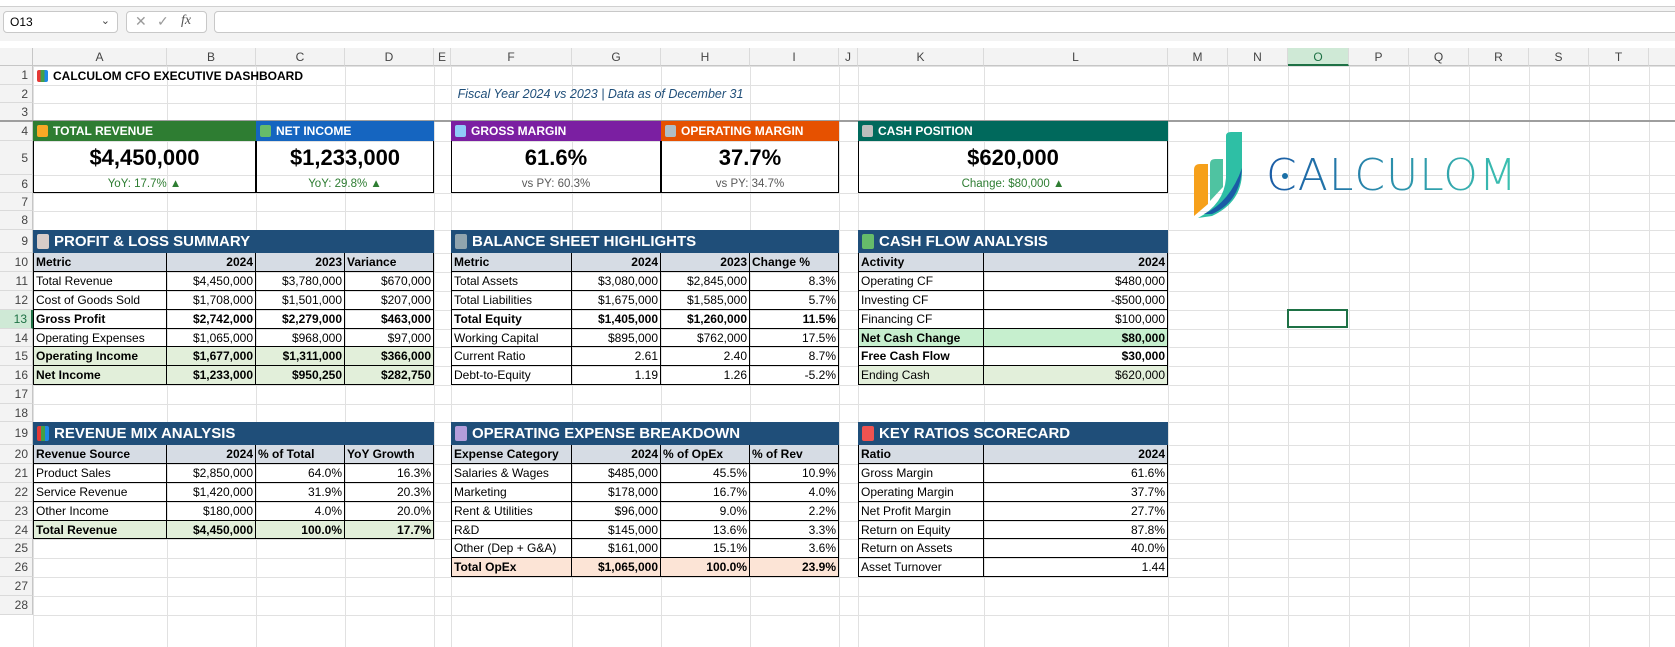  I want to click on value-cell: $30,000, so click(1076, 356).